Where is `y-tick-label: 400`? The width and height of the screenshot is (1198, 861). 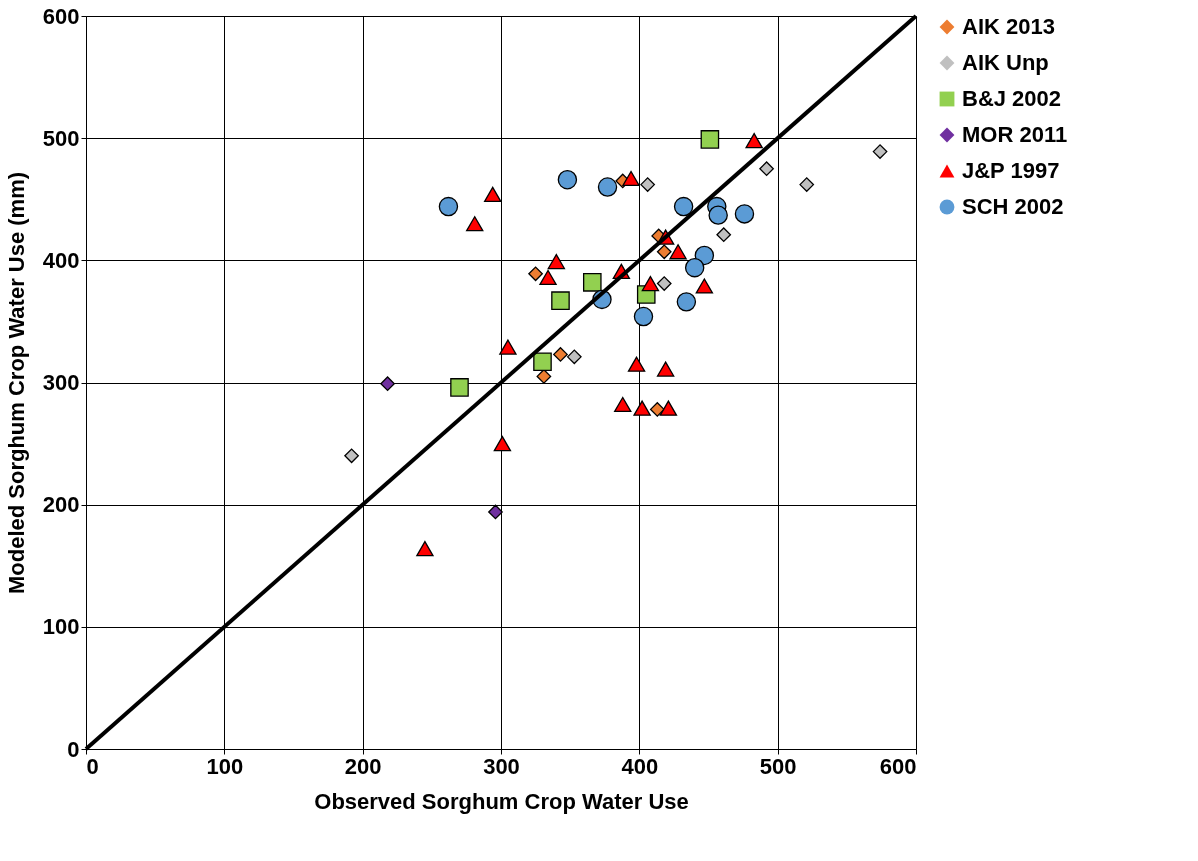
y-tick-label: 400 is located at coordinates (61, 260).